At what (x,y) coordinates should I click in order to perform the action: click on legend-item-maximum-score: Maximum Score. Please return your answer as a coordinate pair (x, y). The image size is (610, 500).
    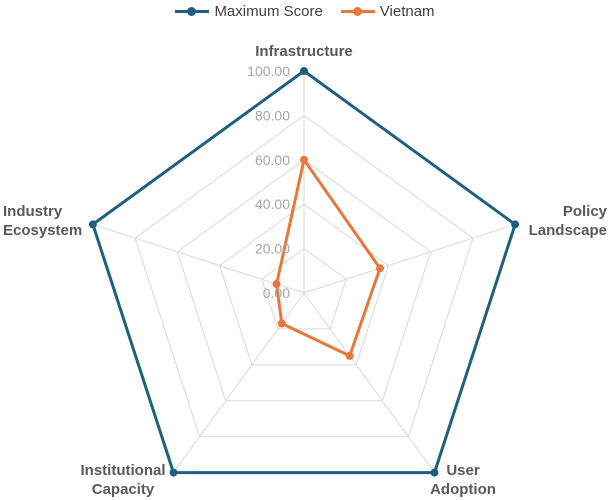
    Looking at the image, I should click on (249, 11).